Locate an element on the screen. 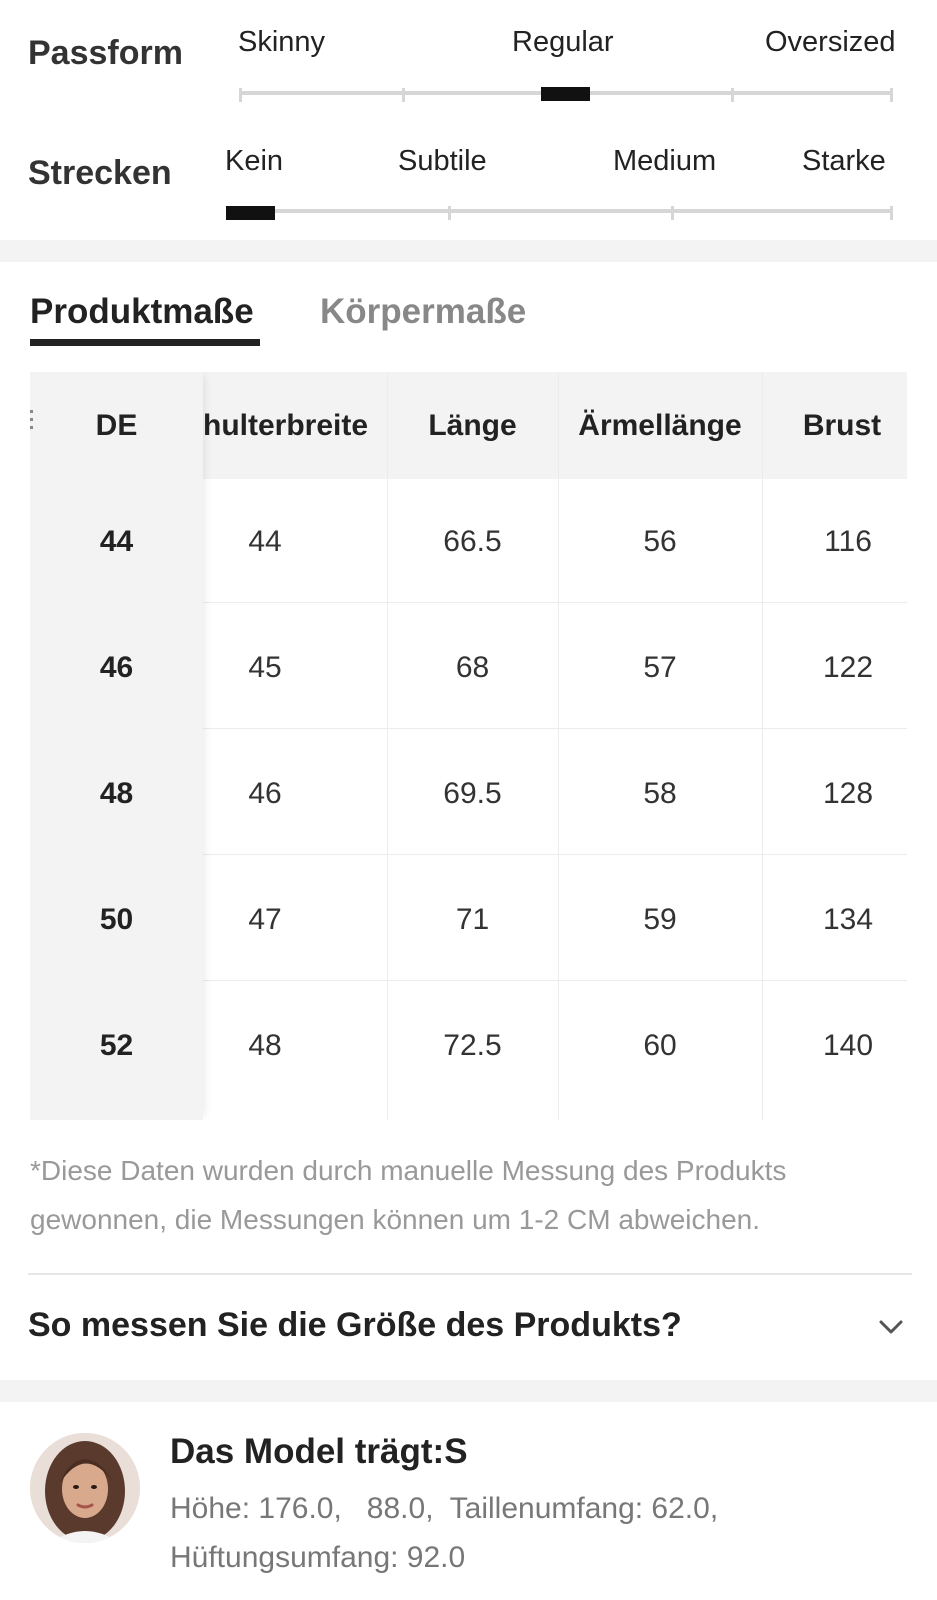  size-column: DE 44 46 48 50 52 is located at coordinates (116, 746).